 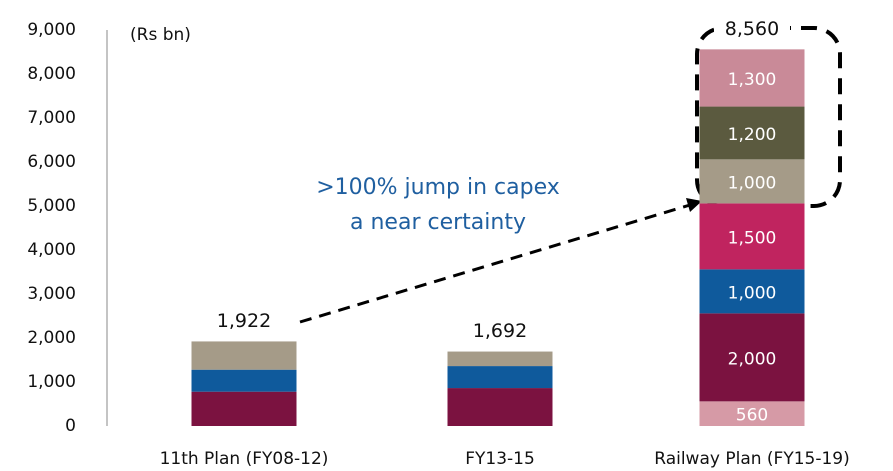 I want to click on y-tick-label: 7,000, so click(x=51, y=118).